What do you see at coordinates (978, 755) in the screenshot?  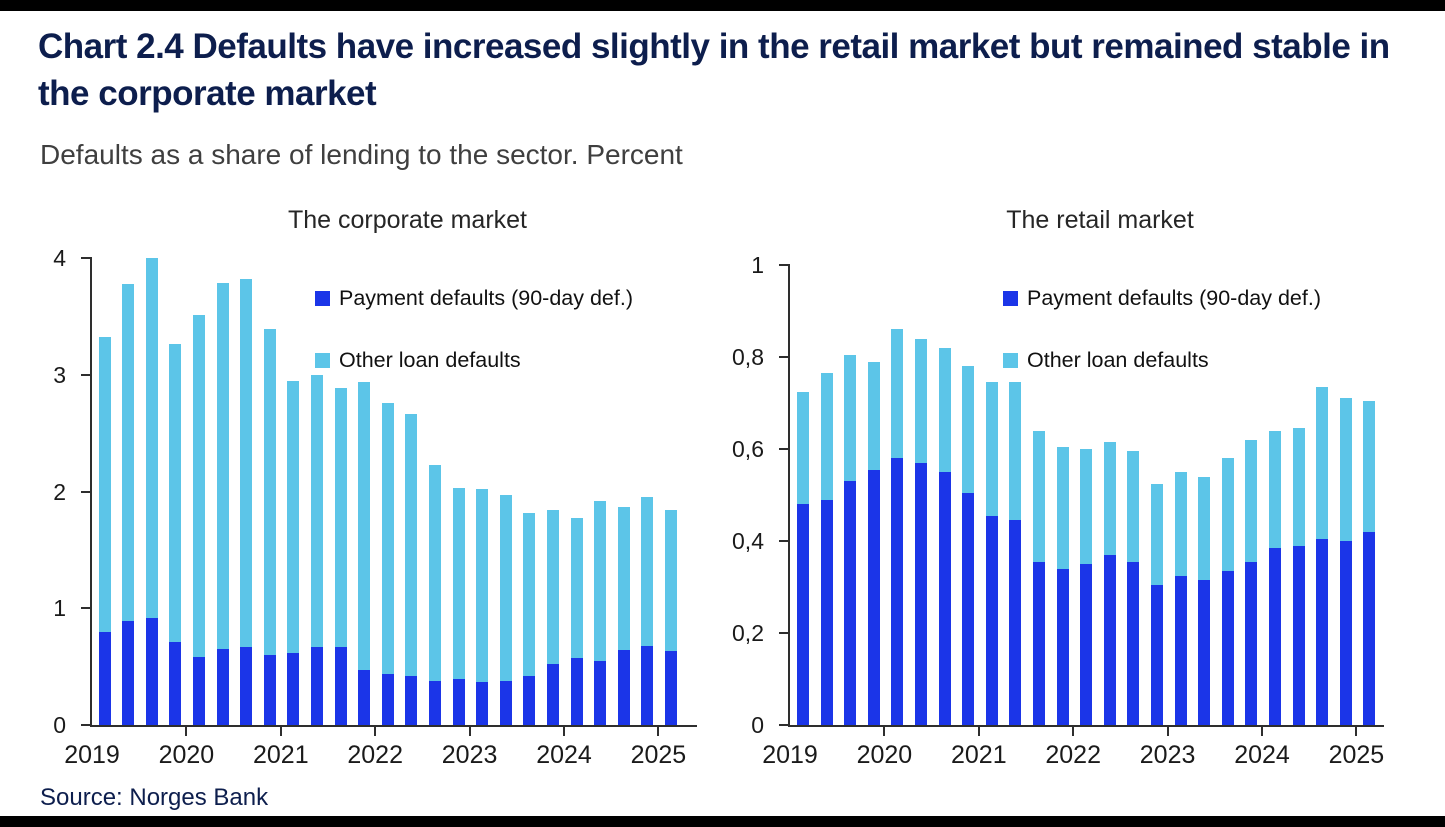 I see `x-axis-year-label: 2021` at bounding box center [978, 755].